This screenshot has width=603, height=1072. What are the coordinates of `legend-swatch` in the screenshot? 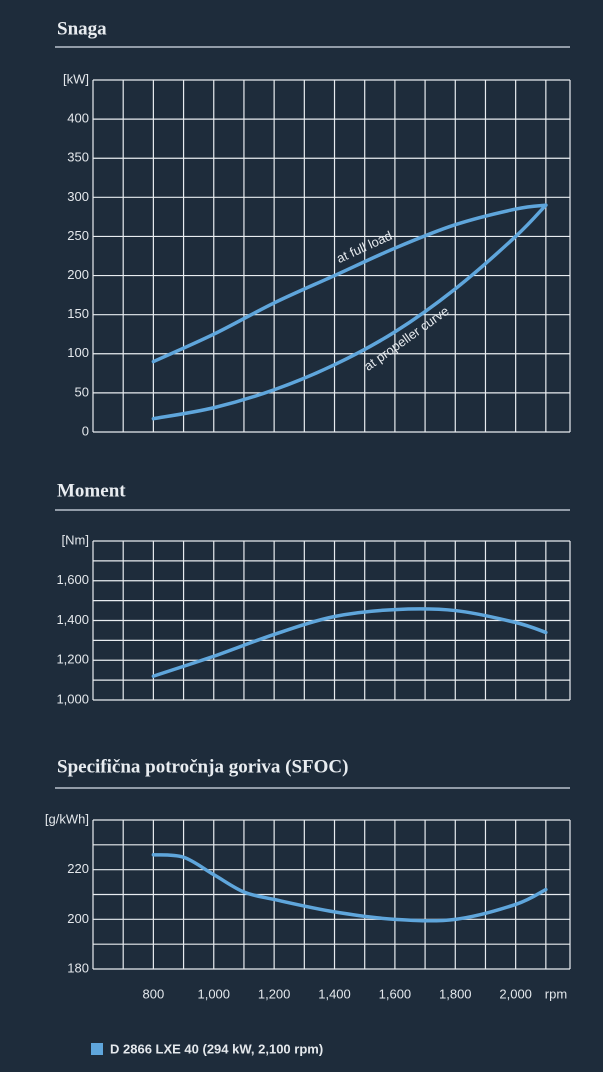 It's located at (97, 1049).